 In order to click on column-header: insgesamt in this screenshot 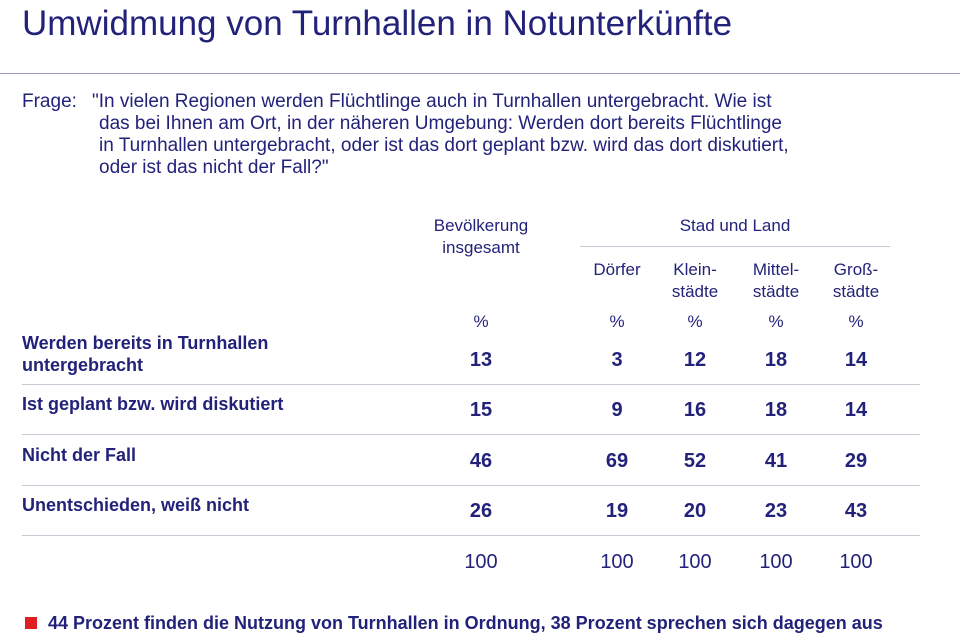, I will do `click(481, 247)`.